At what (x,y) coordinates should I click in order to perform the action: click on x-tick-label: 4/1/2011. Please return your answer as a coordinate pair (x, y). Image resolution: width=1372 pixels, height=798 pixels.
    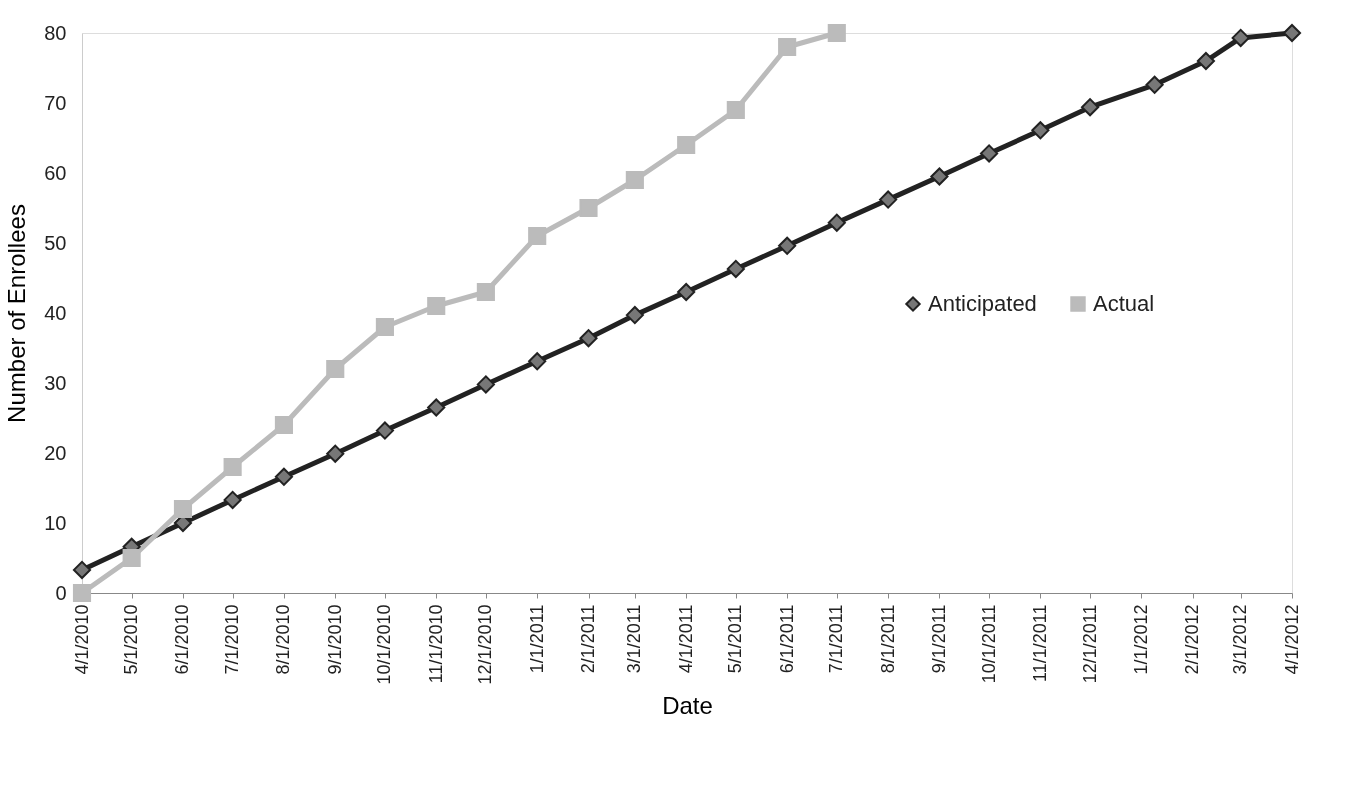
    Looking at the image, I should click on (685, 639).